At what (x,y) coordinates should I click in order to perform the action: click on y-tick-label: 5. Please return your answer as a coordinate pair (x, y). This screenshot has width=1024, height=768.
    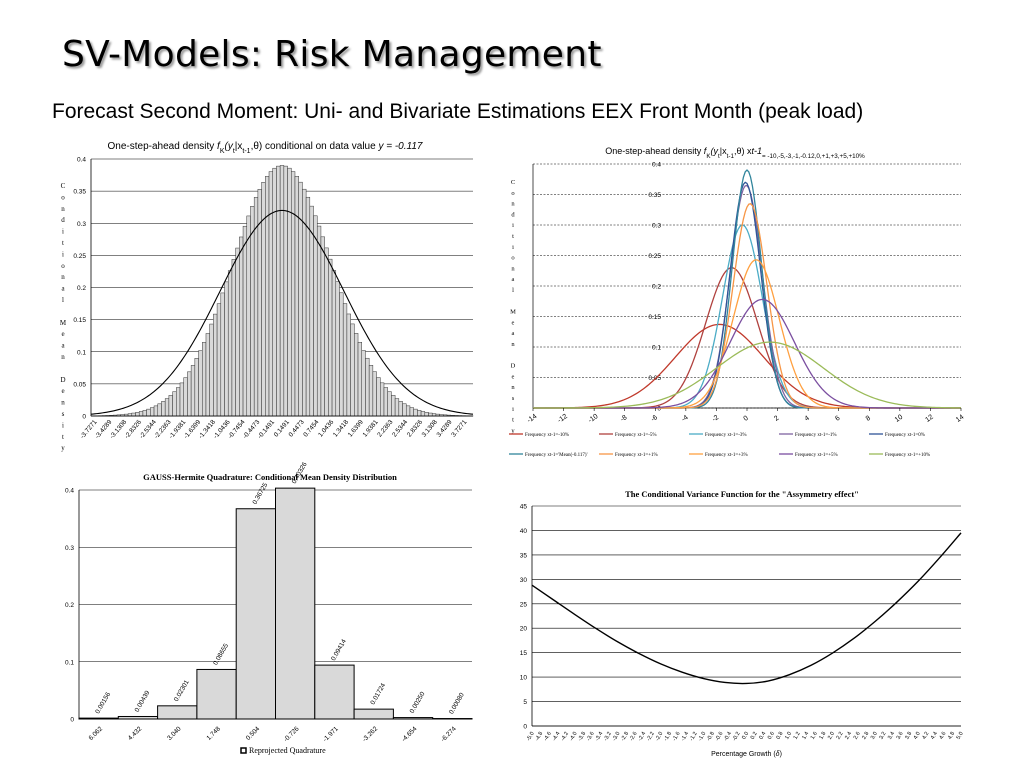
    Looking at the image, I should click on (525, 702).